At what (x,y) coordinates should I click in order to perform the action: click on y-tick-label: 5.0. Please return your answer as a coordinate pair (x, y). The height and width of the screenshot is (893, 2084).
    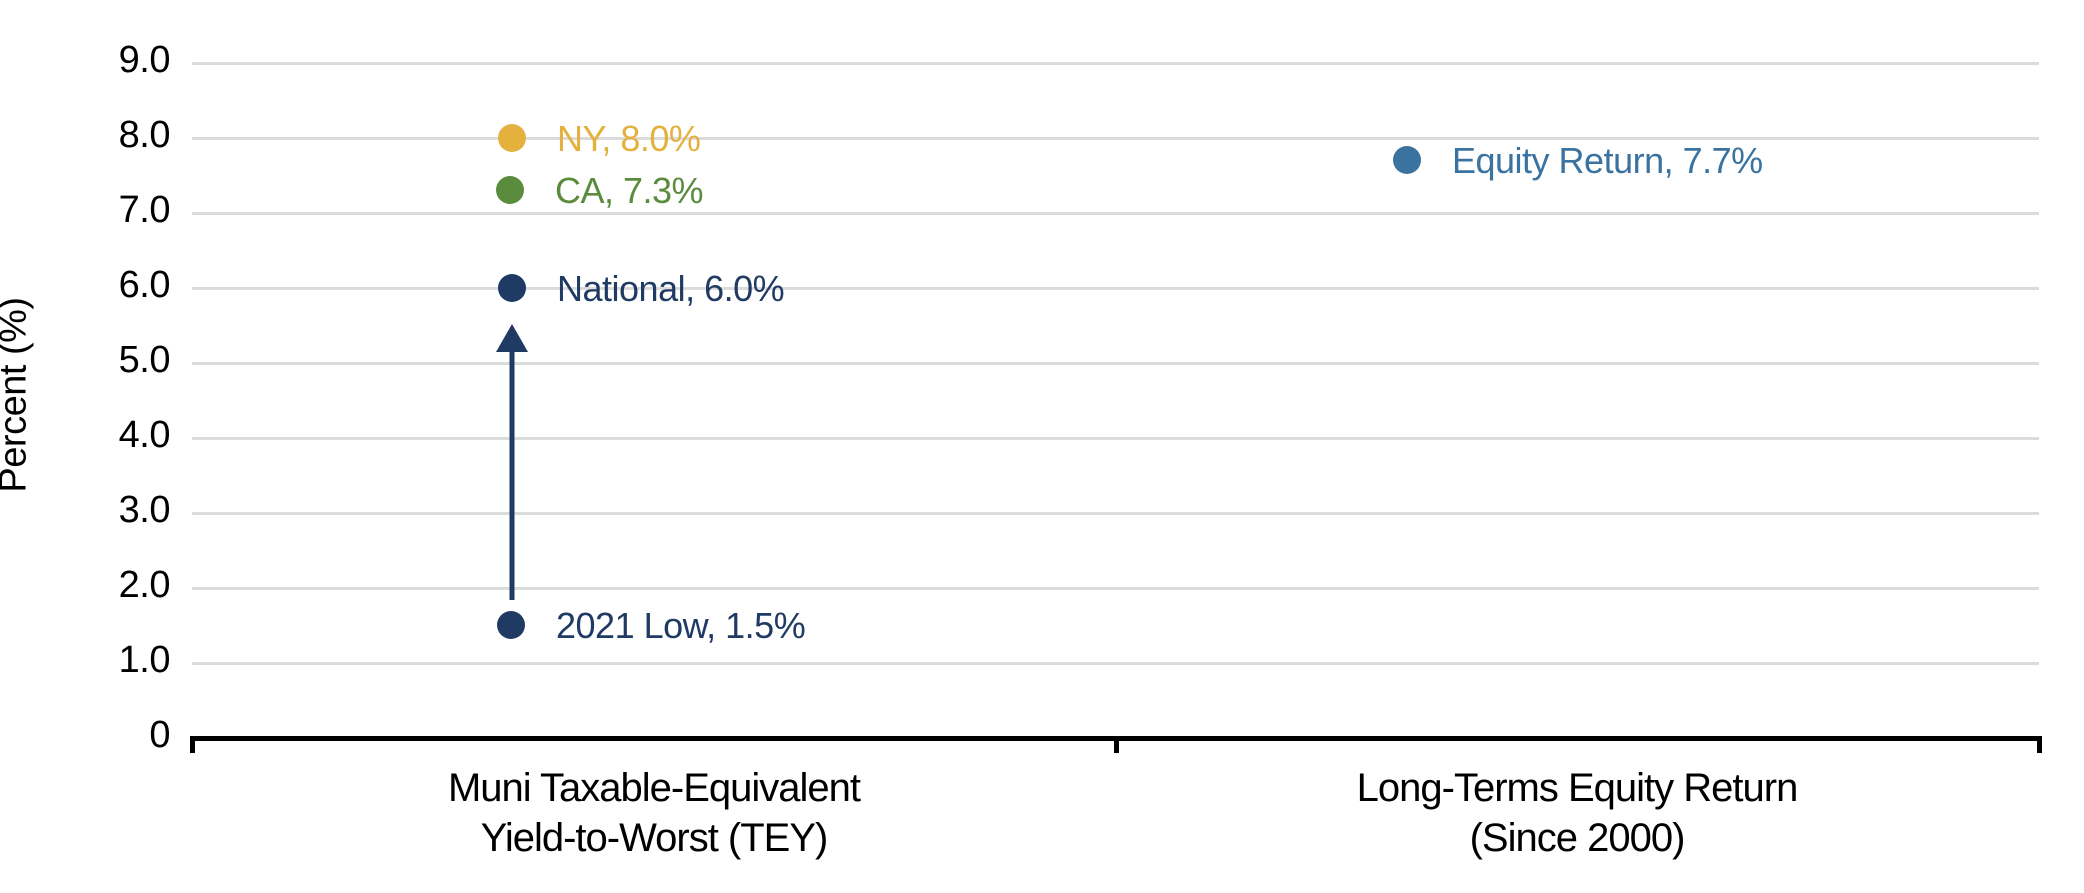
    Looking at the image, I should click on (144, 360).